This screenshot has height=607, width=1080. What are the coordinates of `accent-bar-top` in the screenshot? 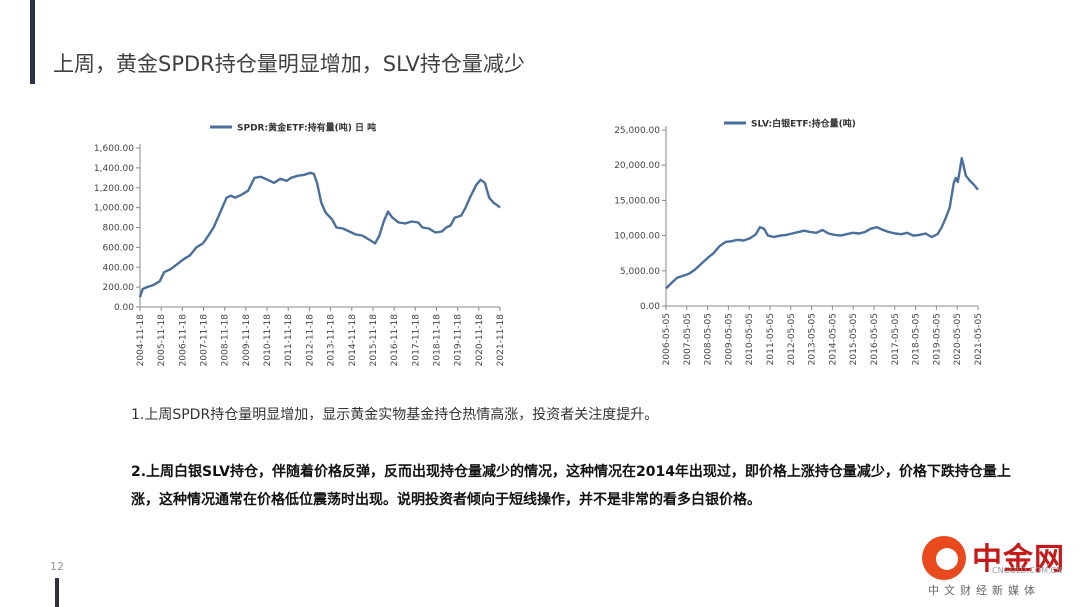 It's located at (32, 42).